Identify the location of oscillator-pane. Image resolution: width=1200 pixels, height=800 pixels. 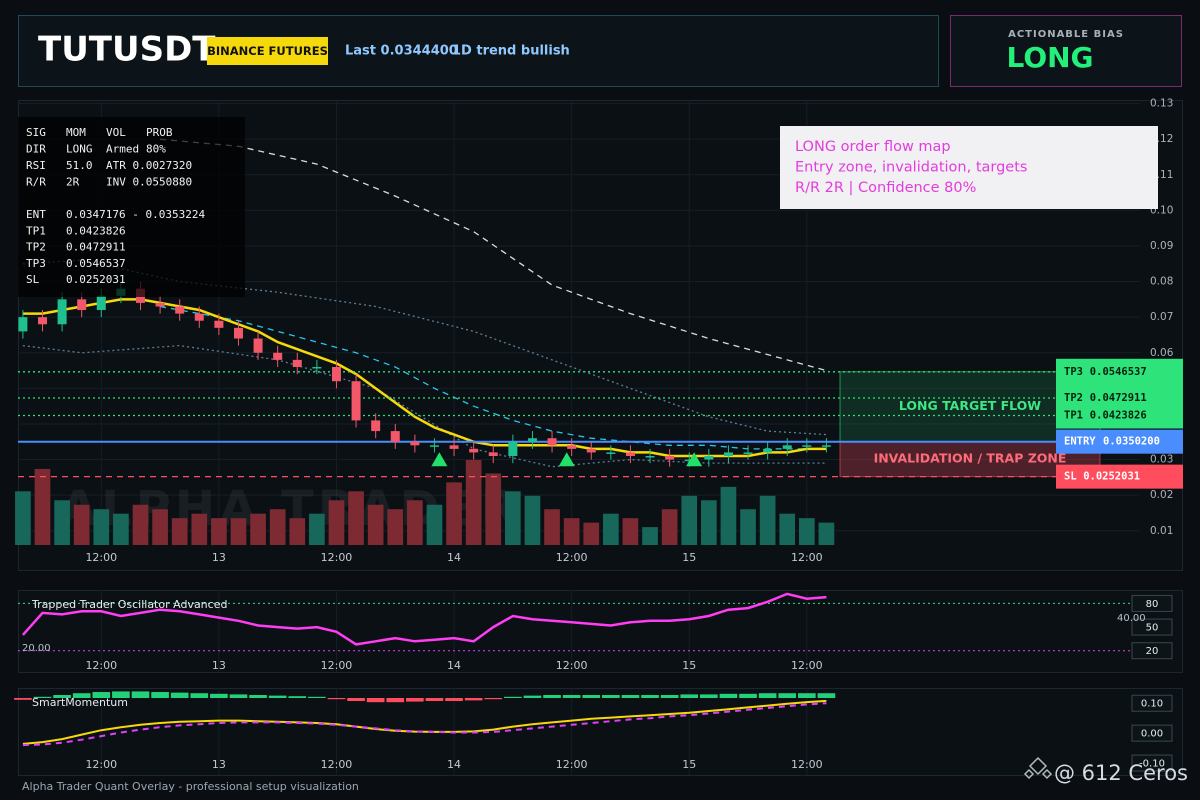
(600, 631).